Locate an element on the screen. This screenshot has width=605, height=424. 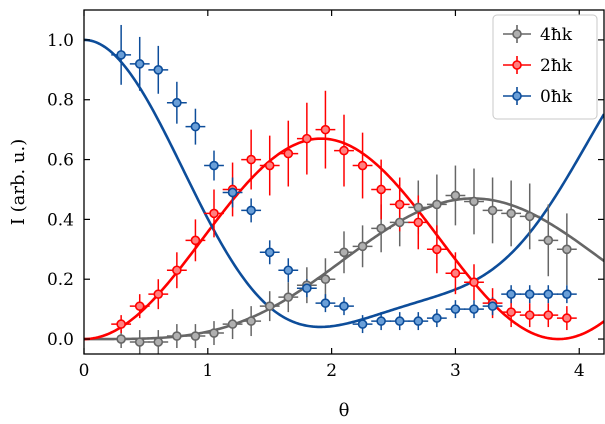
legend: 4ħk 2ħk 0ħk is located at coordinates (545, 67).